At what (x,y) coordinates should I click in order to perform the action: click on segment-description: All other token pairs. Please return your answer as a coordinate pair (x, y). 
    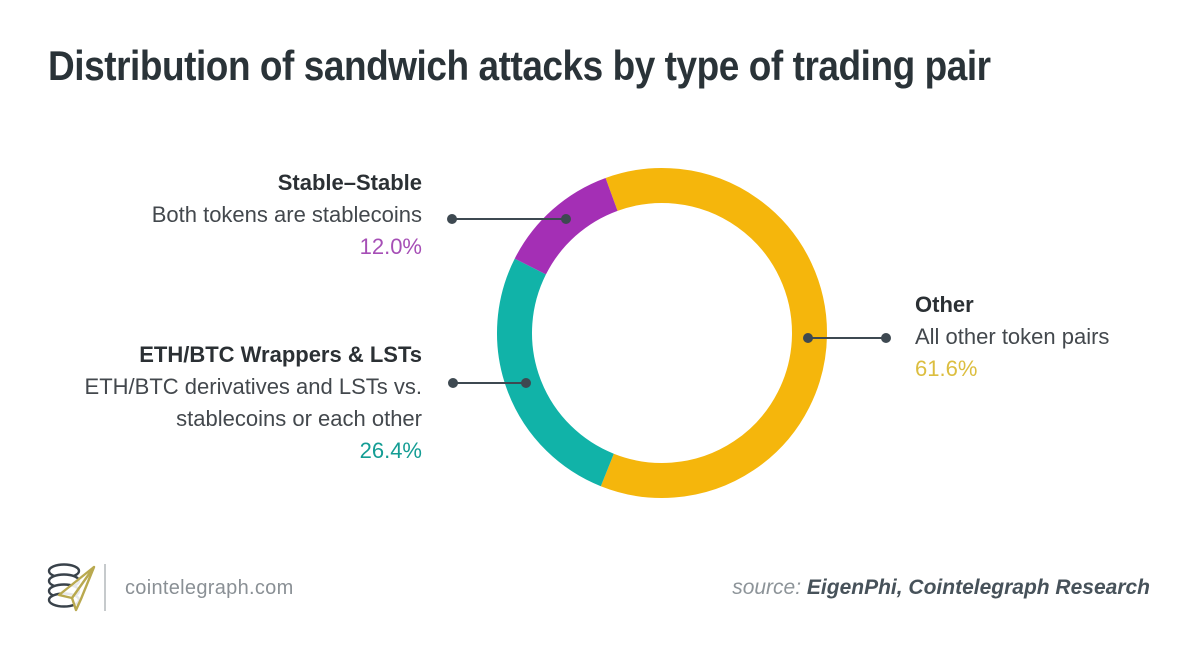
    Looking at the image, I should click on (1012, 336).